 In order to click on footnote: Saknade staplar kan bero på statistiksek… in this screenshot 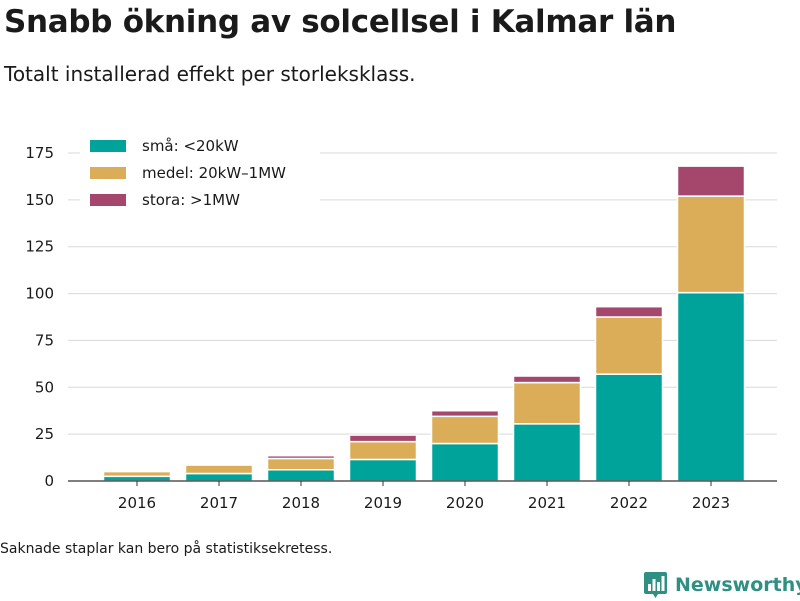, I will do `click(166, 549)`.